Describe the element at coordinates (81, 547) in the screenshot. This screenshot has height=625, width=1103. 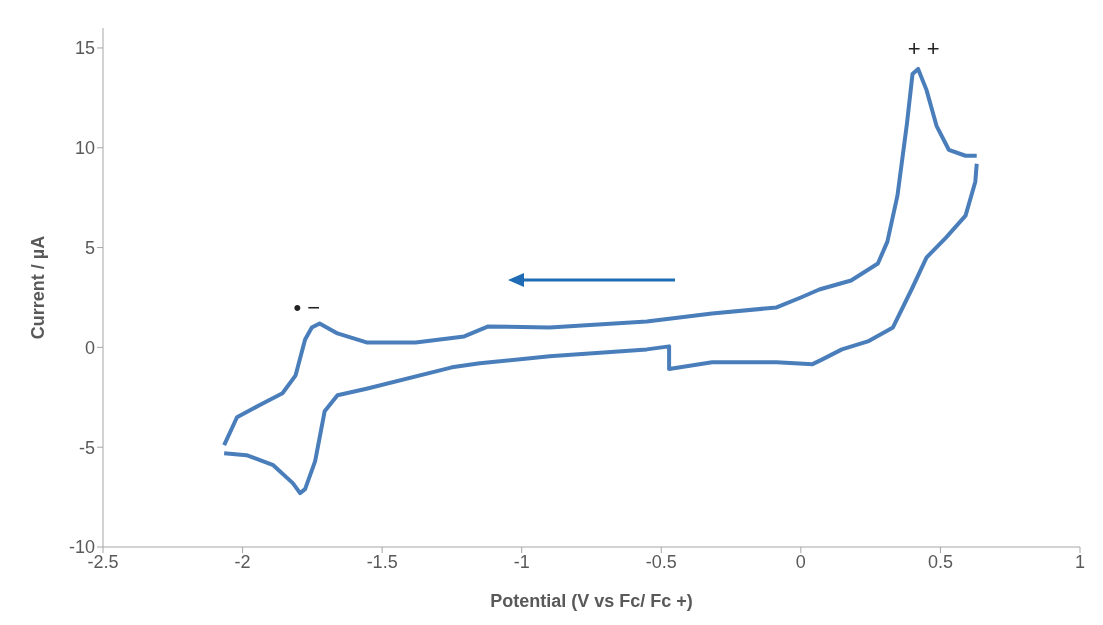
I see `y-tick-label: -10` at that location.